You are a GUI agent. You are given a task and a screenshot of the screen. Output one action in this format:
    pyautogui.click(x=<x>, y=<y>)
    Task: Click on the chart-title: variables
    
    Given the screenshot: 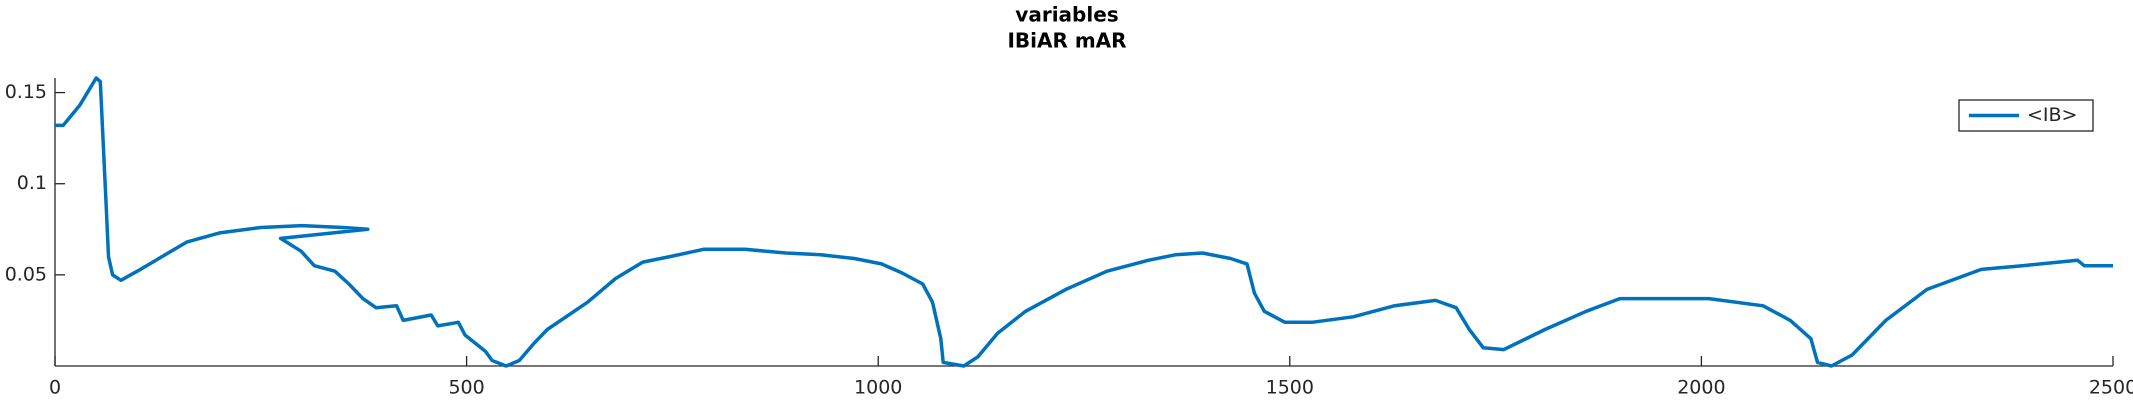 What is the action you would take?
    pyautogui.click(x=1066, y=15)
    